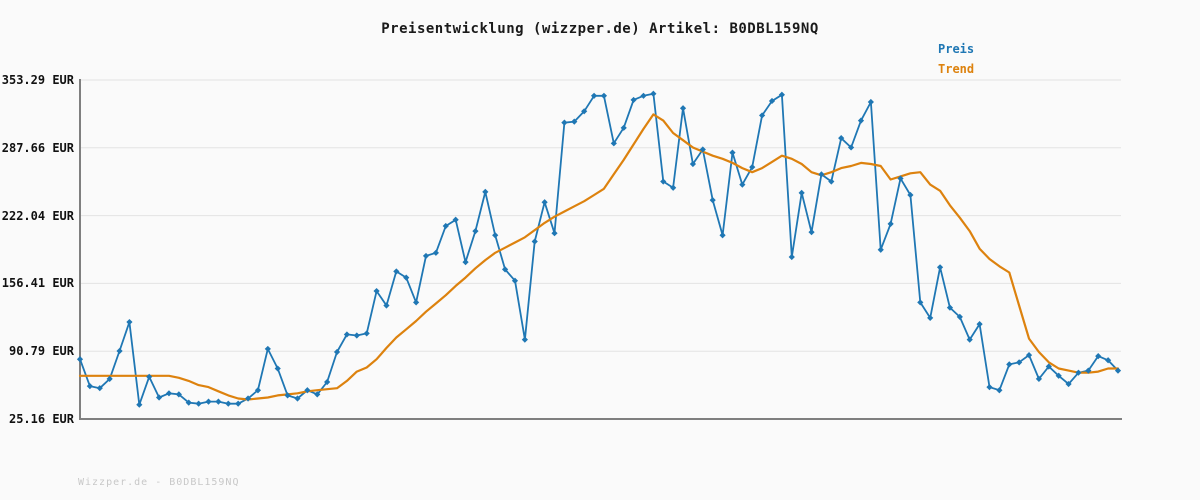 The image size is (1200, 500). What do you see at coordinates (41, 351) in the screenshot?
I see `y-axis-tick-label: 90.79 EUR` at bounding box center [41, 351].